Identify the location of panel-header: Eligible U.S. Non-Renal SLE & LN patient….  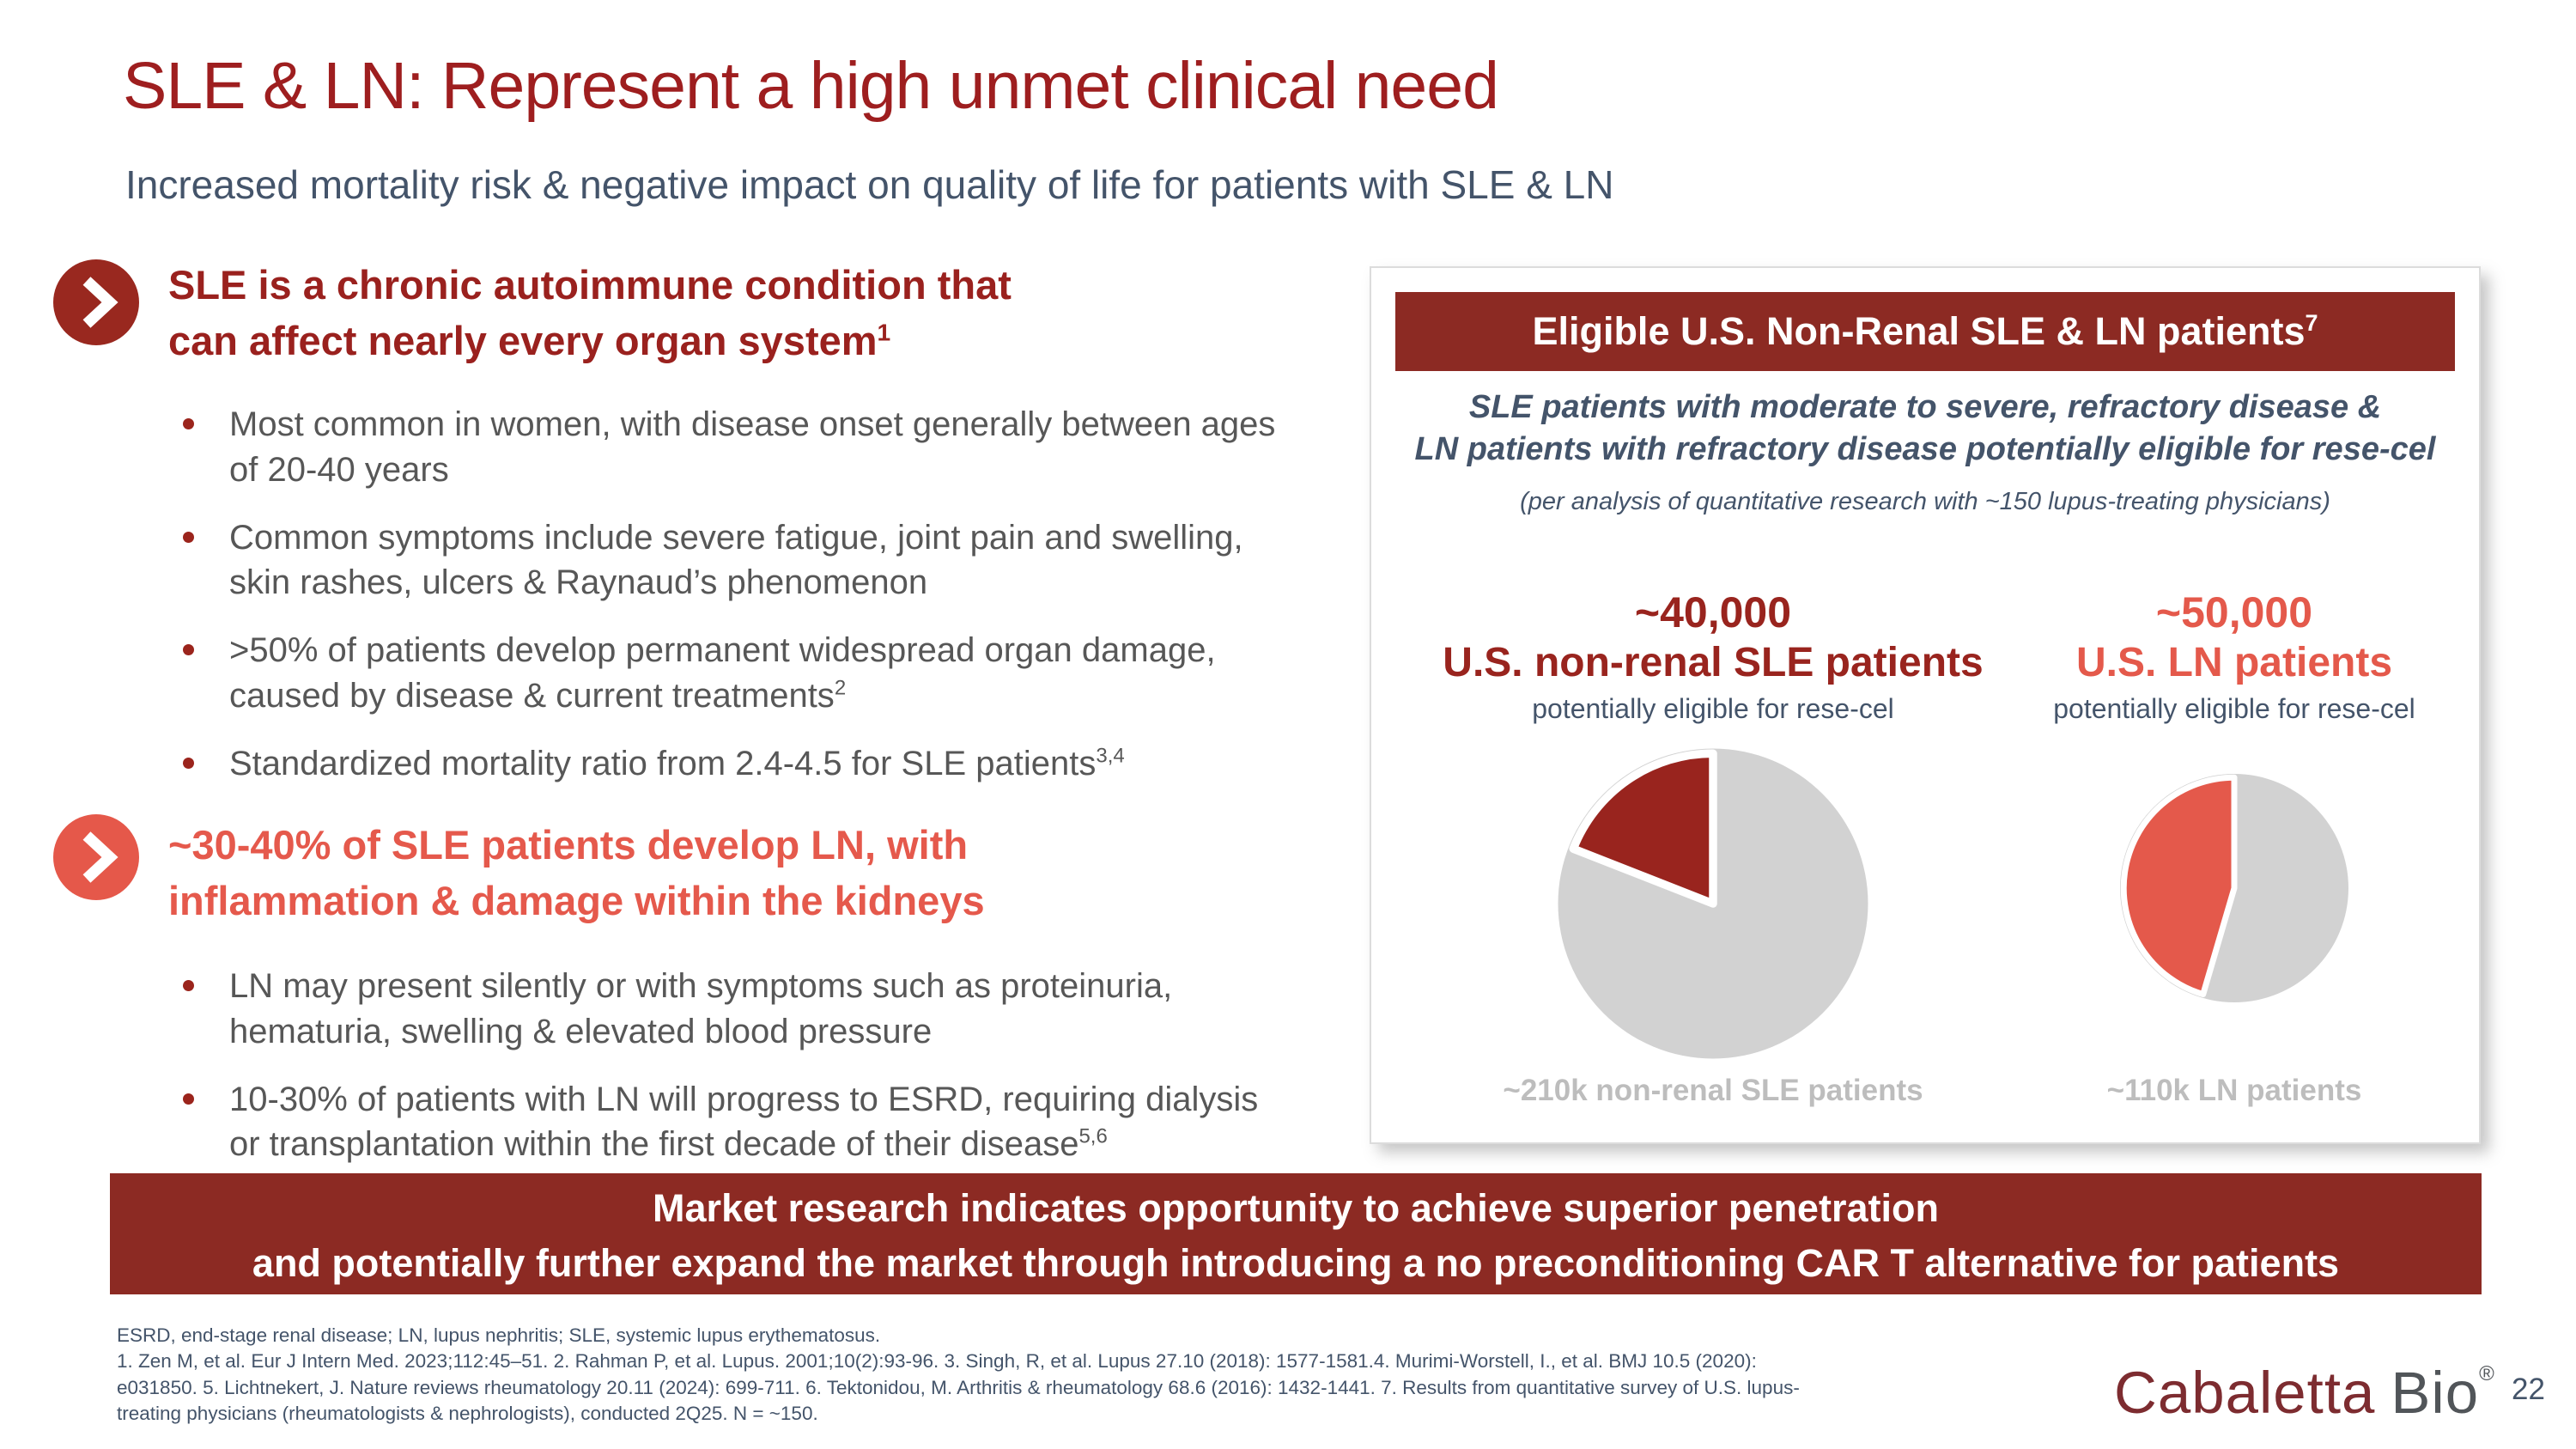
(1925, 331).